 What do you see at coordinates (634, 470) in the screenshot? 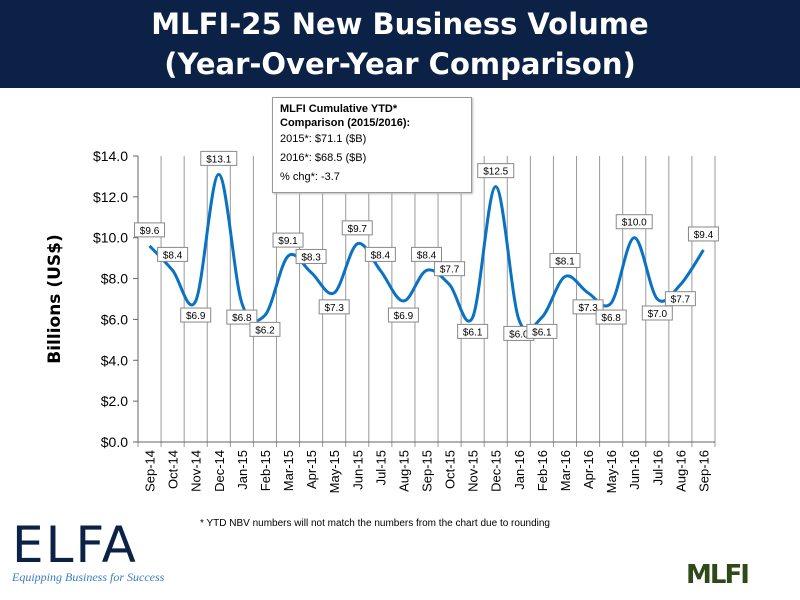
I see `x-tick-label: Jun-16` at bounding box center [634, 470].